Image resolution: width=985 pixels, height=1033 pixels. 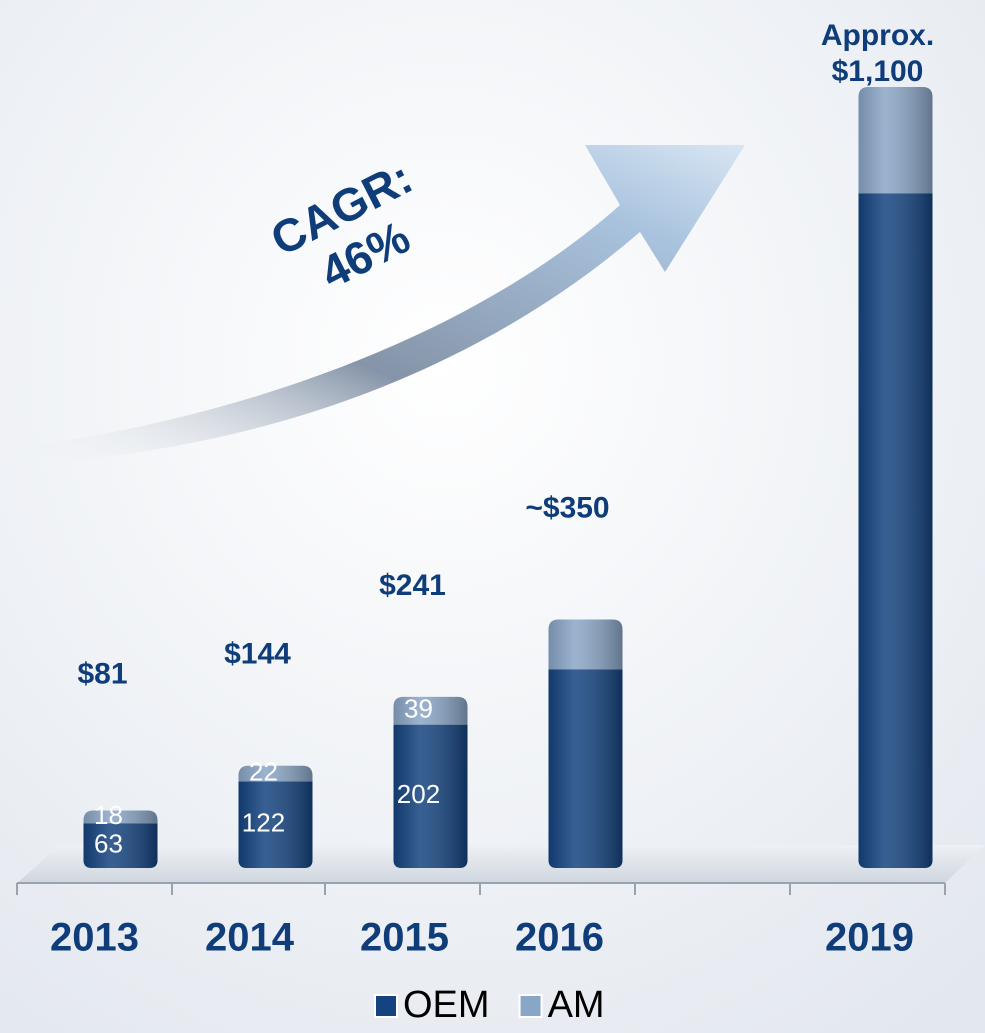 I want to click on x-tick-label: 2014, so click(x=250, y=938).